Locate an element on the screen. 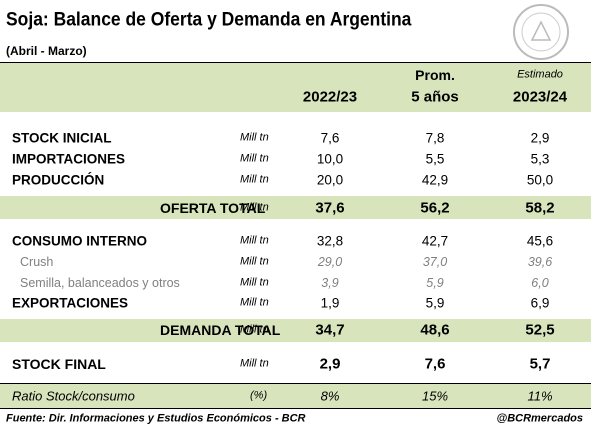  cell-value: 29,0 is located at coordinates (330, 261).